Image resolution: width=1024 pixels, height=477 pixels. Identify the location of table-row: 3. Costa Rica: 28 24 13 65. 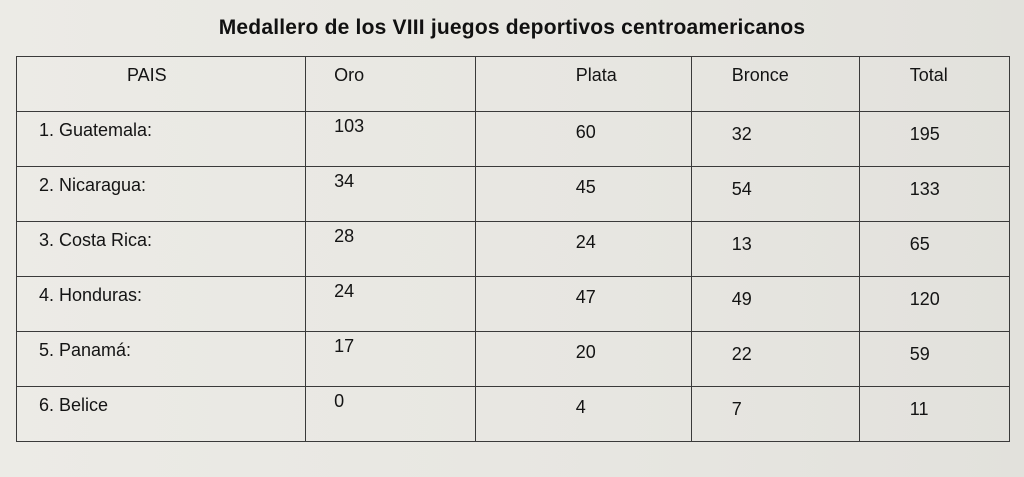
(513, 249).